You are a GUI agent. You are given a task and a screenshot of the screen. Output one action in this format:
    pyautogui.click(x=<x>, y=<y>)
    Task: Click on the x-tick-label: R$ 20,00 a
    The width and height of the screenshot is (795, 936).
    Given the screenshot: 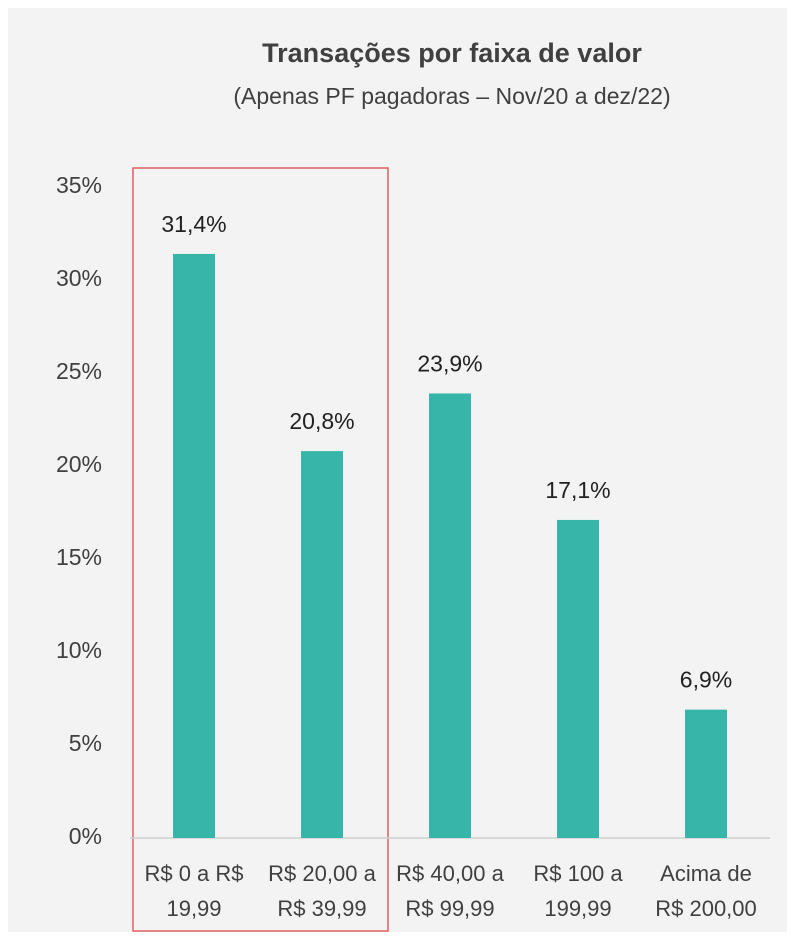 What is the action you would take?
    pyautogui.click(x=322, y=873)
    